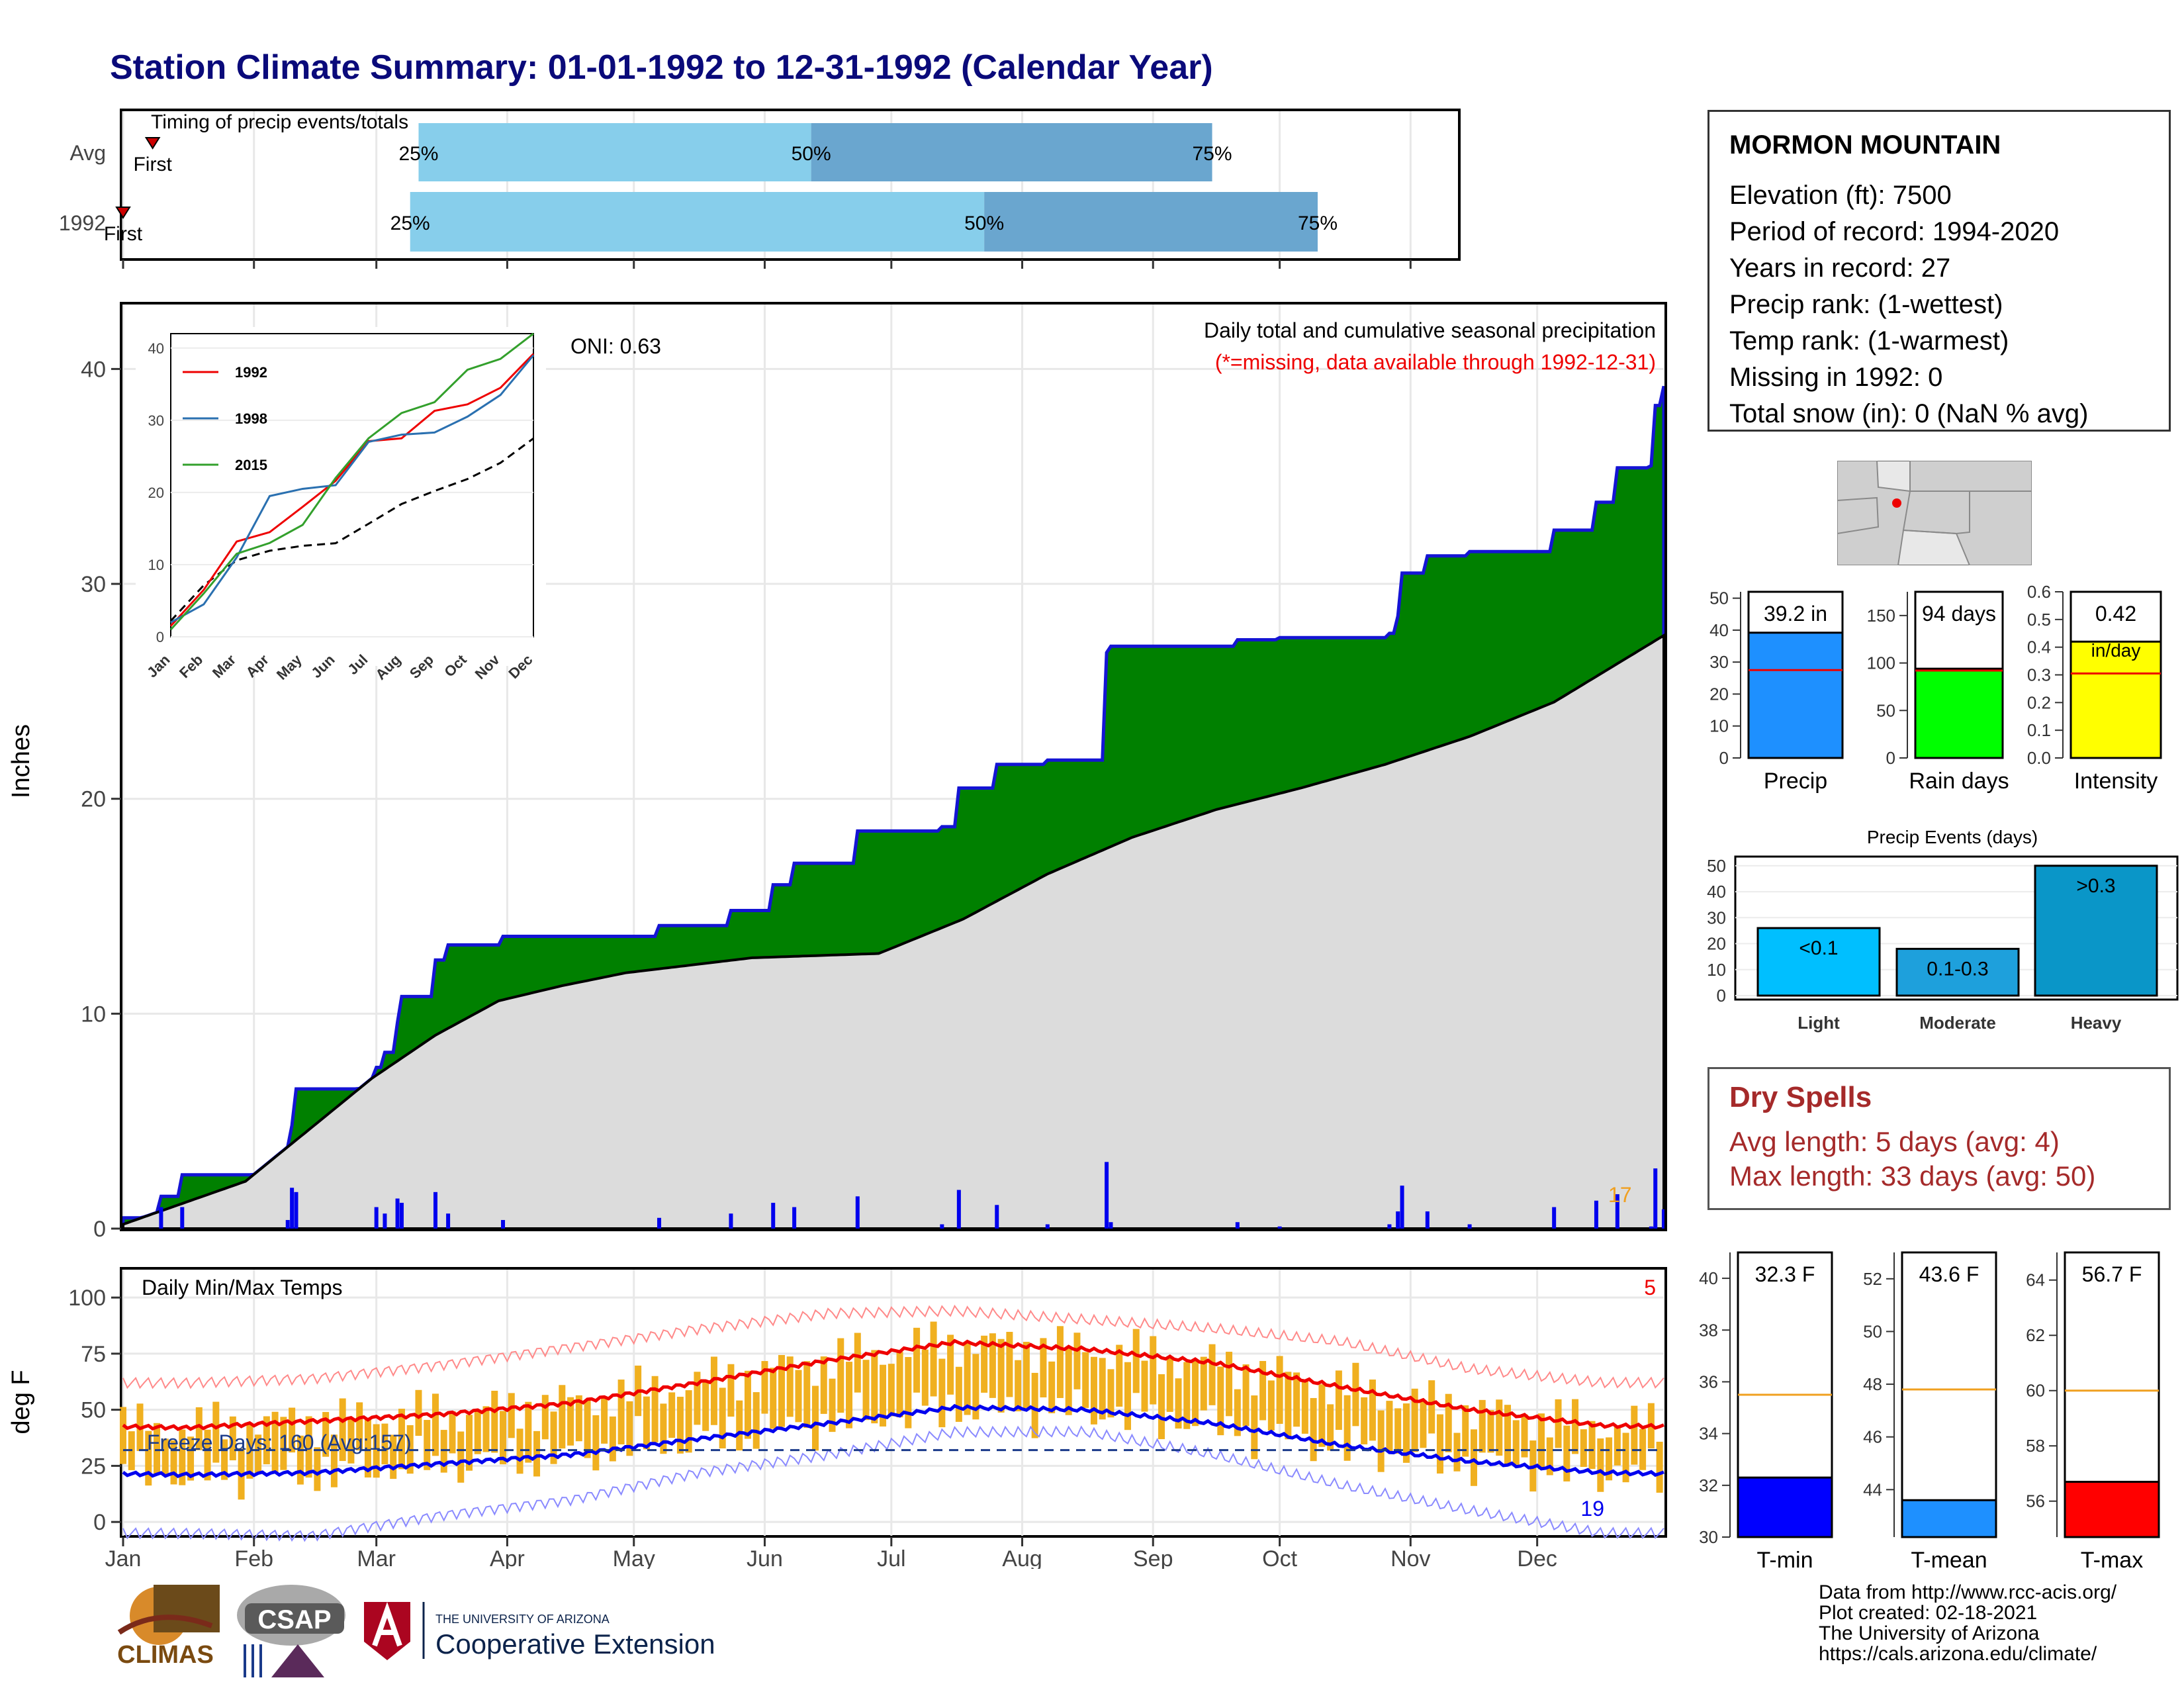  I want to click on events-title: Precip Events (days), so click(1952, 837).